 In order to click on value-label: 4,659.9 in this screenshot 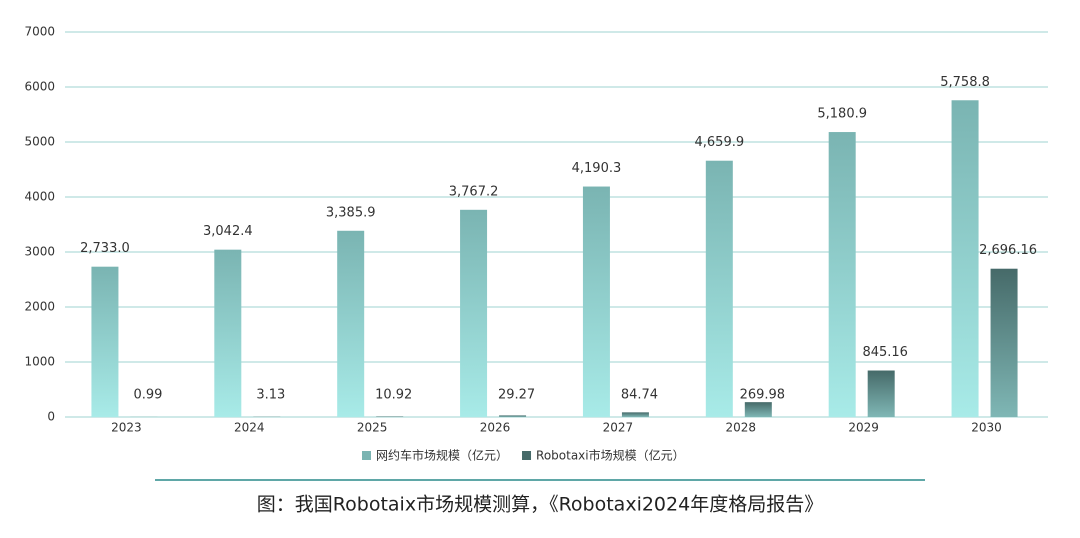, I will do `click(720, 142)`.